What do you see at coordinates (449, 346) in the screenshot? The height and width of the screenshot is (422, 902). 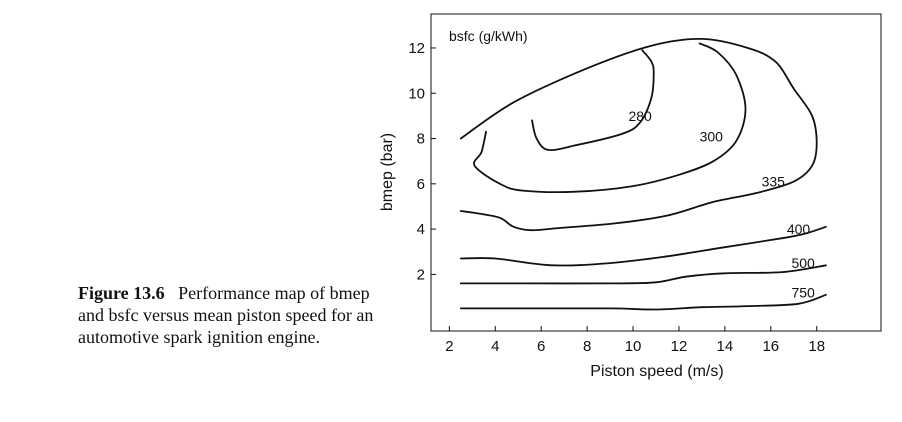 I see `x-tick-label: 2` at bounding box center [449, 346].